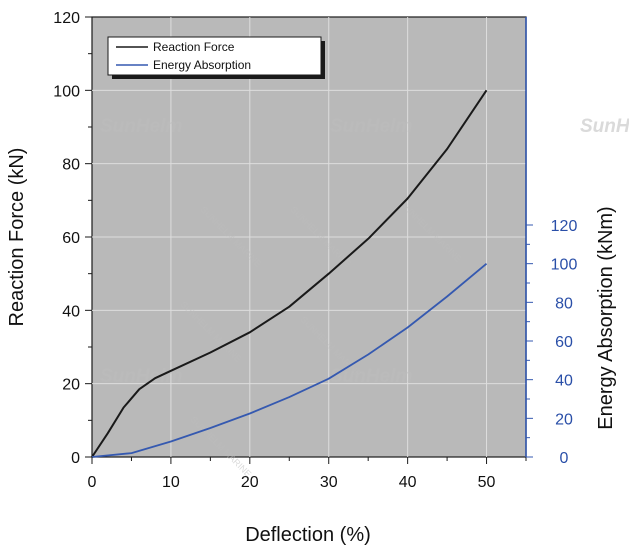 The height and width of the screenshot is (550, 629). Describe the element at coordinates (564, 226) in the screenshot. I see `y2-tick-label: 120` at that location.